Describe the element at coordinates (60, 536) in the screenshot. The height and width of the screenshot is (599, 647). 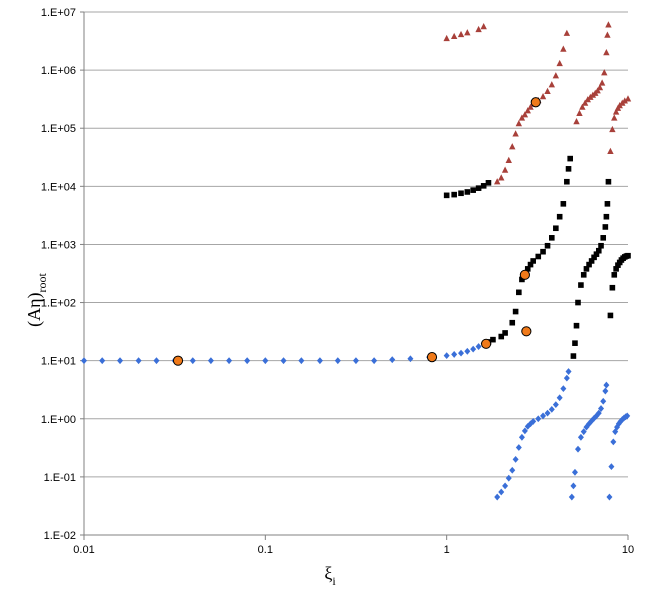
I see `y-tick-label: 1.E-02` at that location.